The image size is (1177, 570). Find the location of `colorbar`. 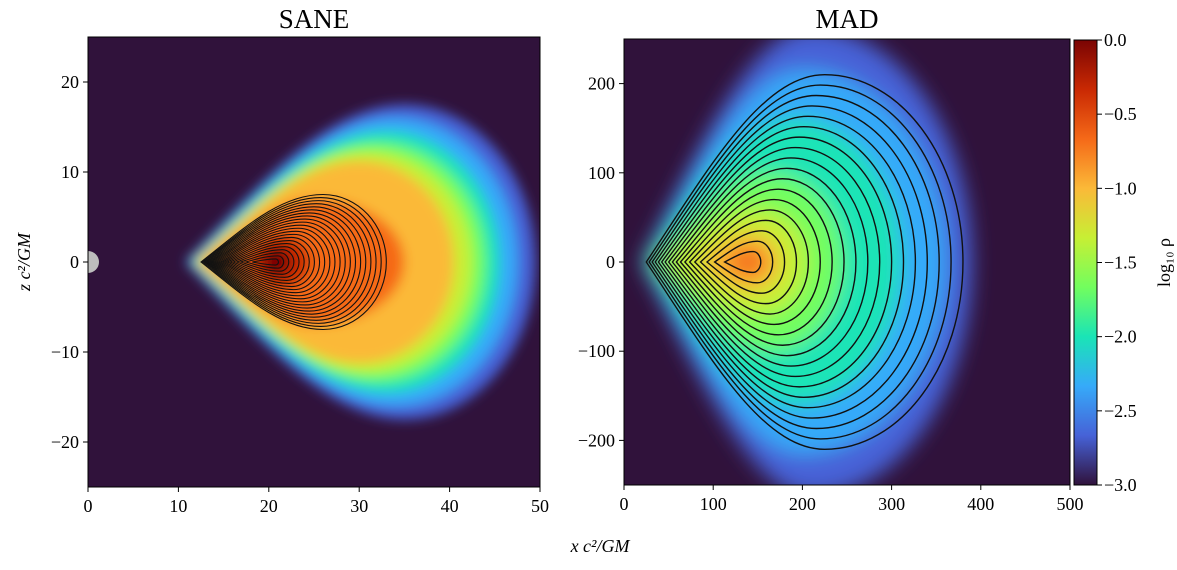

colorbar is located at coordinates (1085, 262).